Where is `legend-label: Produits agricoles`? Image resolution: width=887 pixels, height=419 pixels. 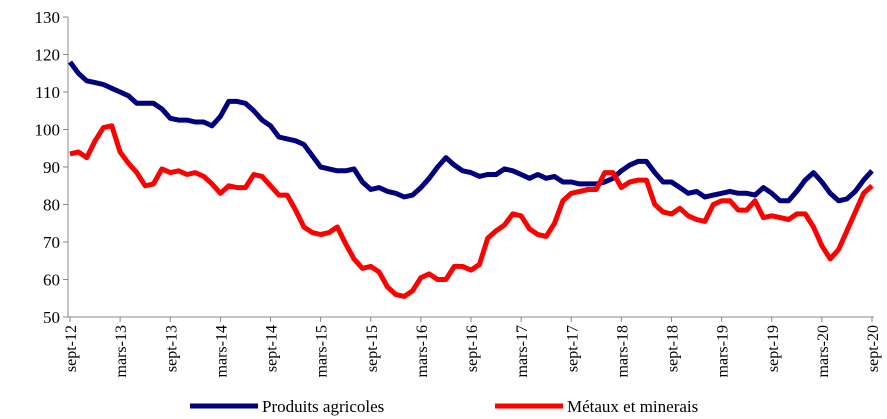 legend-label: Produits agricoles is located at coordinates (323, 406).